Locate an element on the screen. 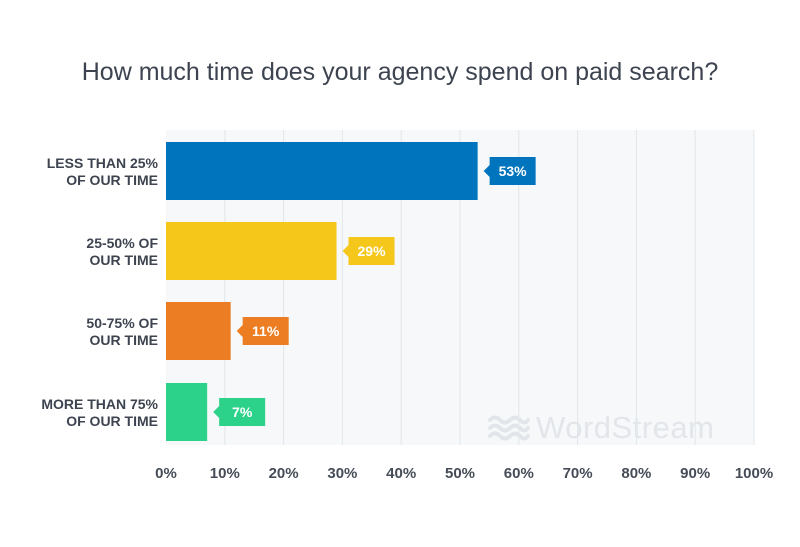  x-tick-label: 60% is located at coordinates (519, 473).